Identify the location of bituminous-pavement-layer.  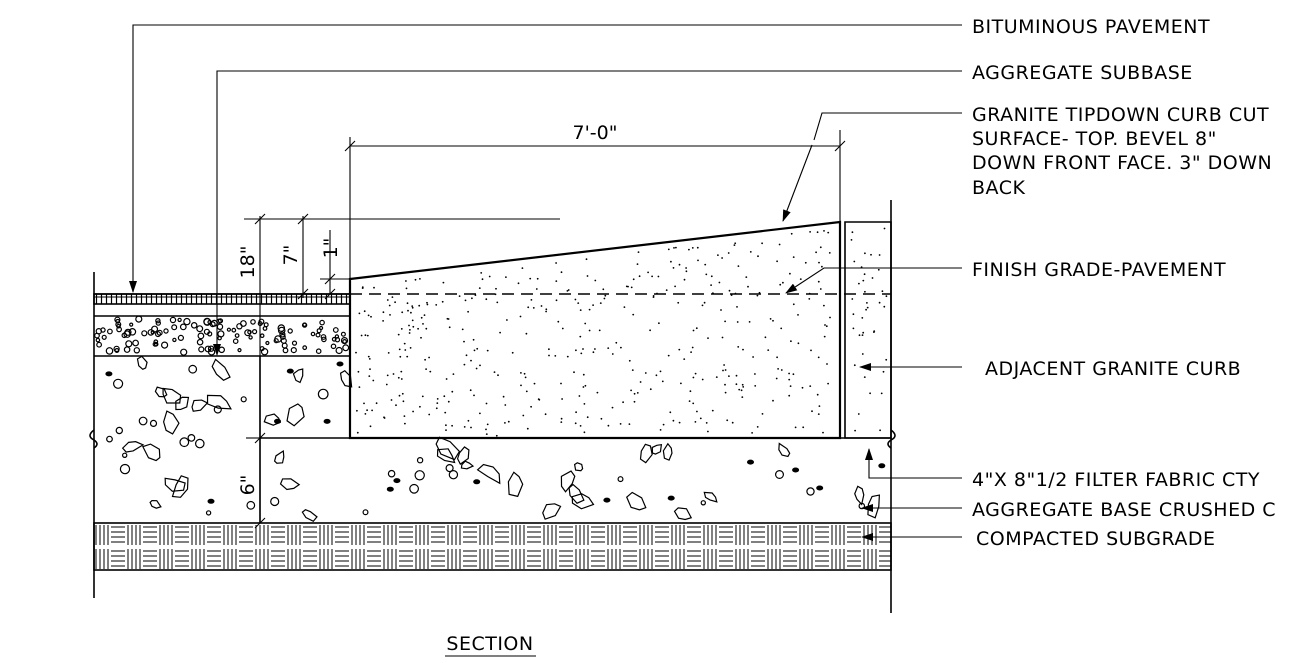
(222, 299).